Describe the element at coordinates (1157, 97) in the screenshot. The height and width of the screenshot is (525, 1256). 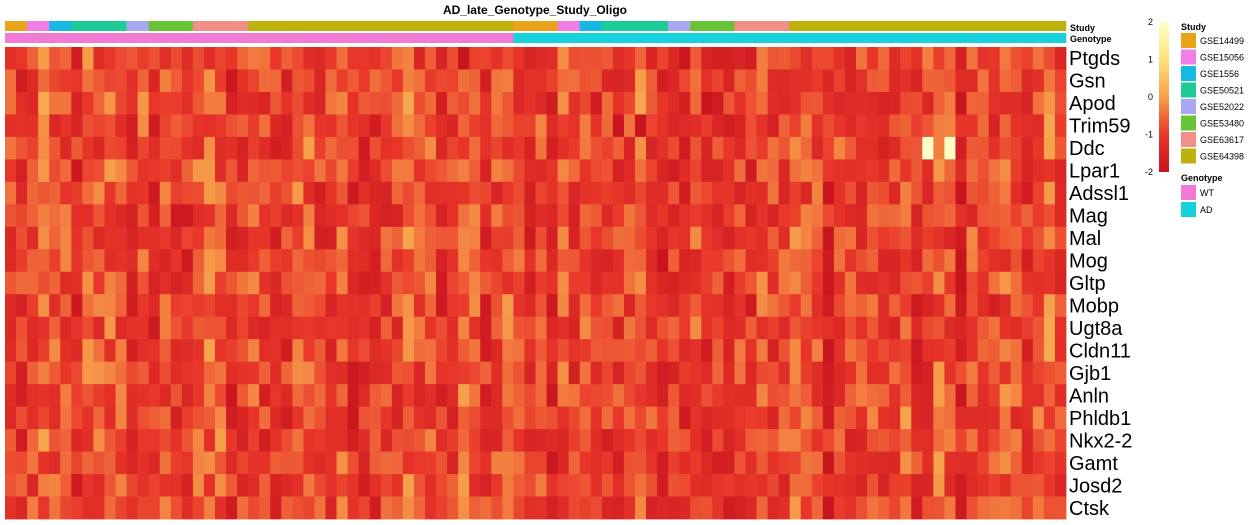
I see `color-scale-legend: 210-1-2` at that location.